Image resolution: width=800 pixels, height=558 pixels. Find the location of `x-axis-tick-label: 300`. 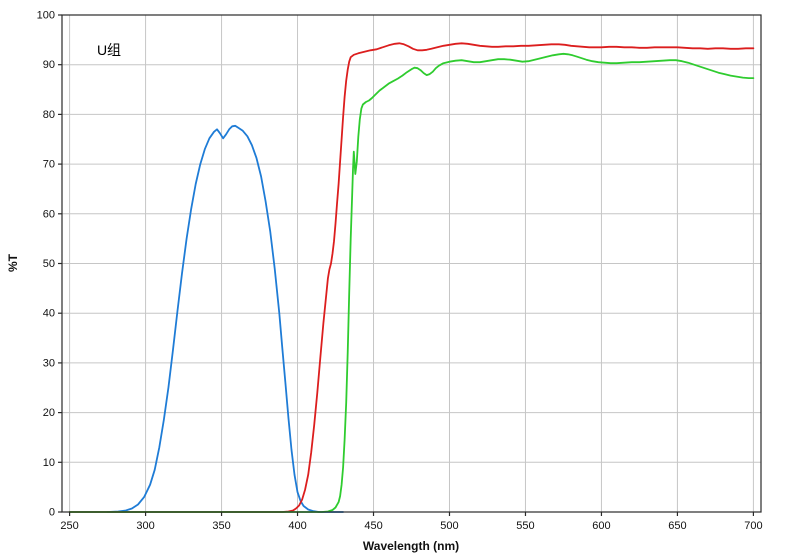

x-axis-tick-label: 300 is located at coordinates (145, 526).